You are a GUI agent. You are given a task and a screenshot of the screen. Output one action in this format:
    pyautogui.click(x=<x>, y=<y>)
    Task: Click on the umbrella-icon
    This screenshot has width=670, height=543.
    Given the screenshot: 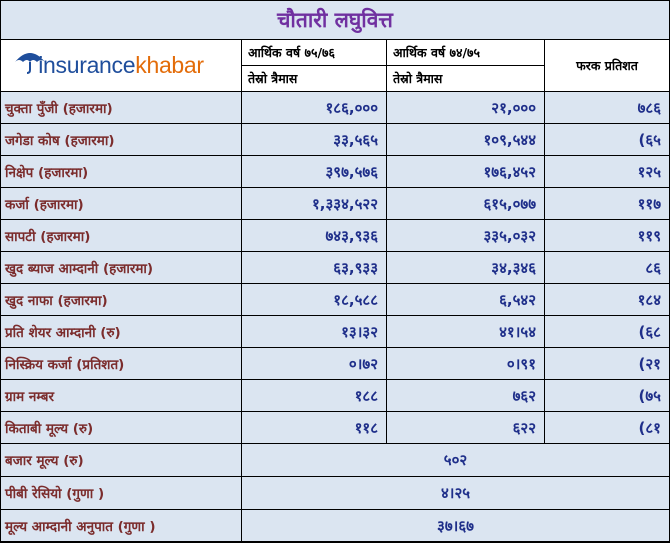 What is the action you would take?
    pyautogui.click(x=30, y=63)
    